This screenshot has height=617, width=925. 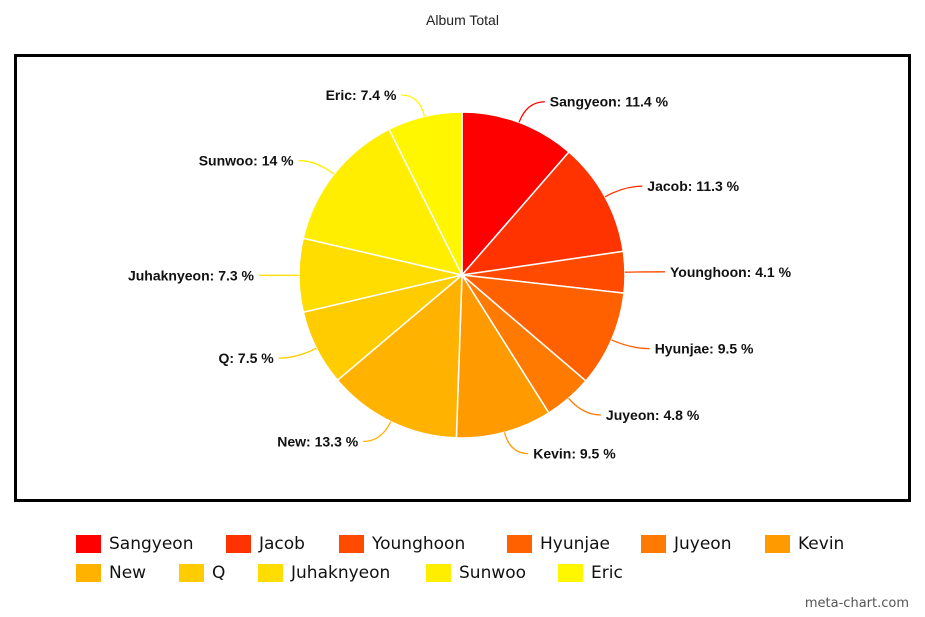 I want to click on legend-label: Q, so click(x=219, y=572).